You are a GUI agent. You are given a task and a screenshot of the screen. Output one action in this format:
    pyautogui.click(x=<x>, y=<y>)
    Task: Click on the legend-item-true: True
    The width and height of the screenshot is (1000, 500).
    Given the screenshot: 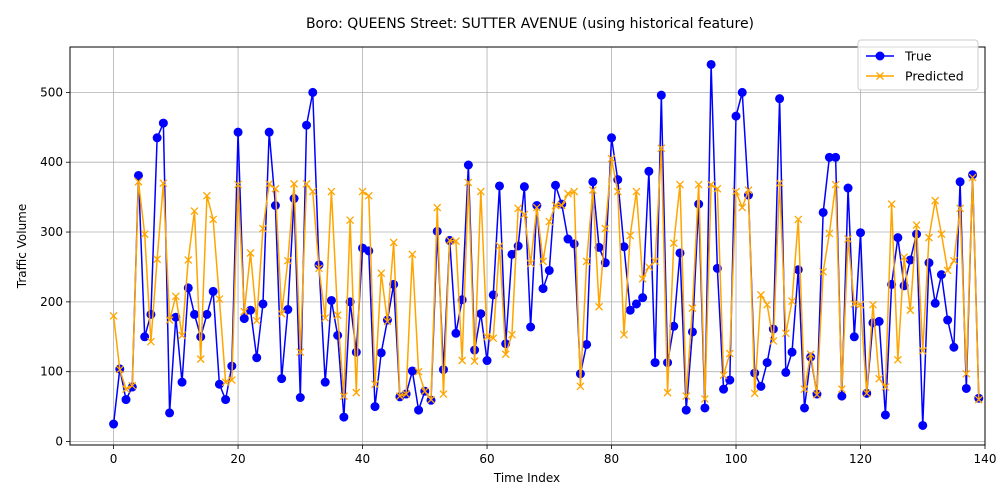 What is the action you would take?
    pyautogui.click(x=899, y=56)
    